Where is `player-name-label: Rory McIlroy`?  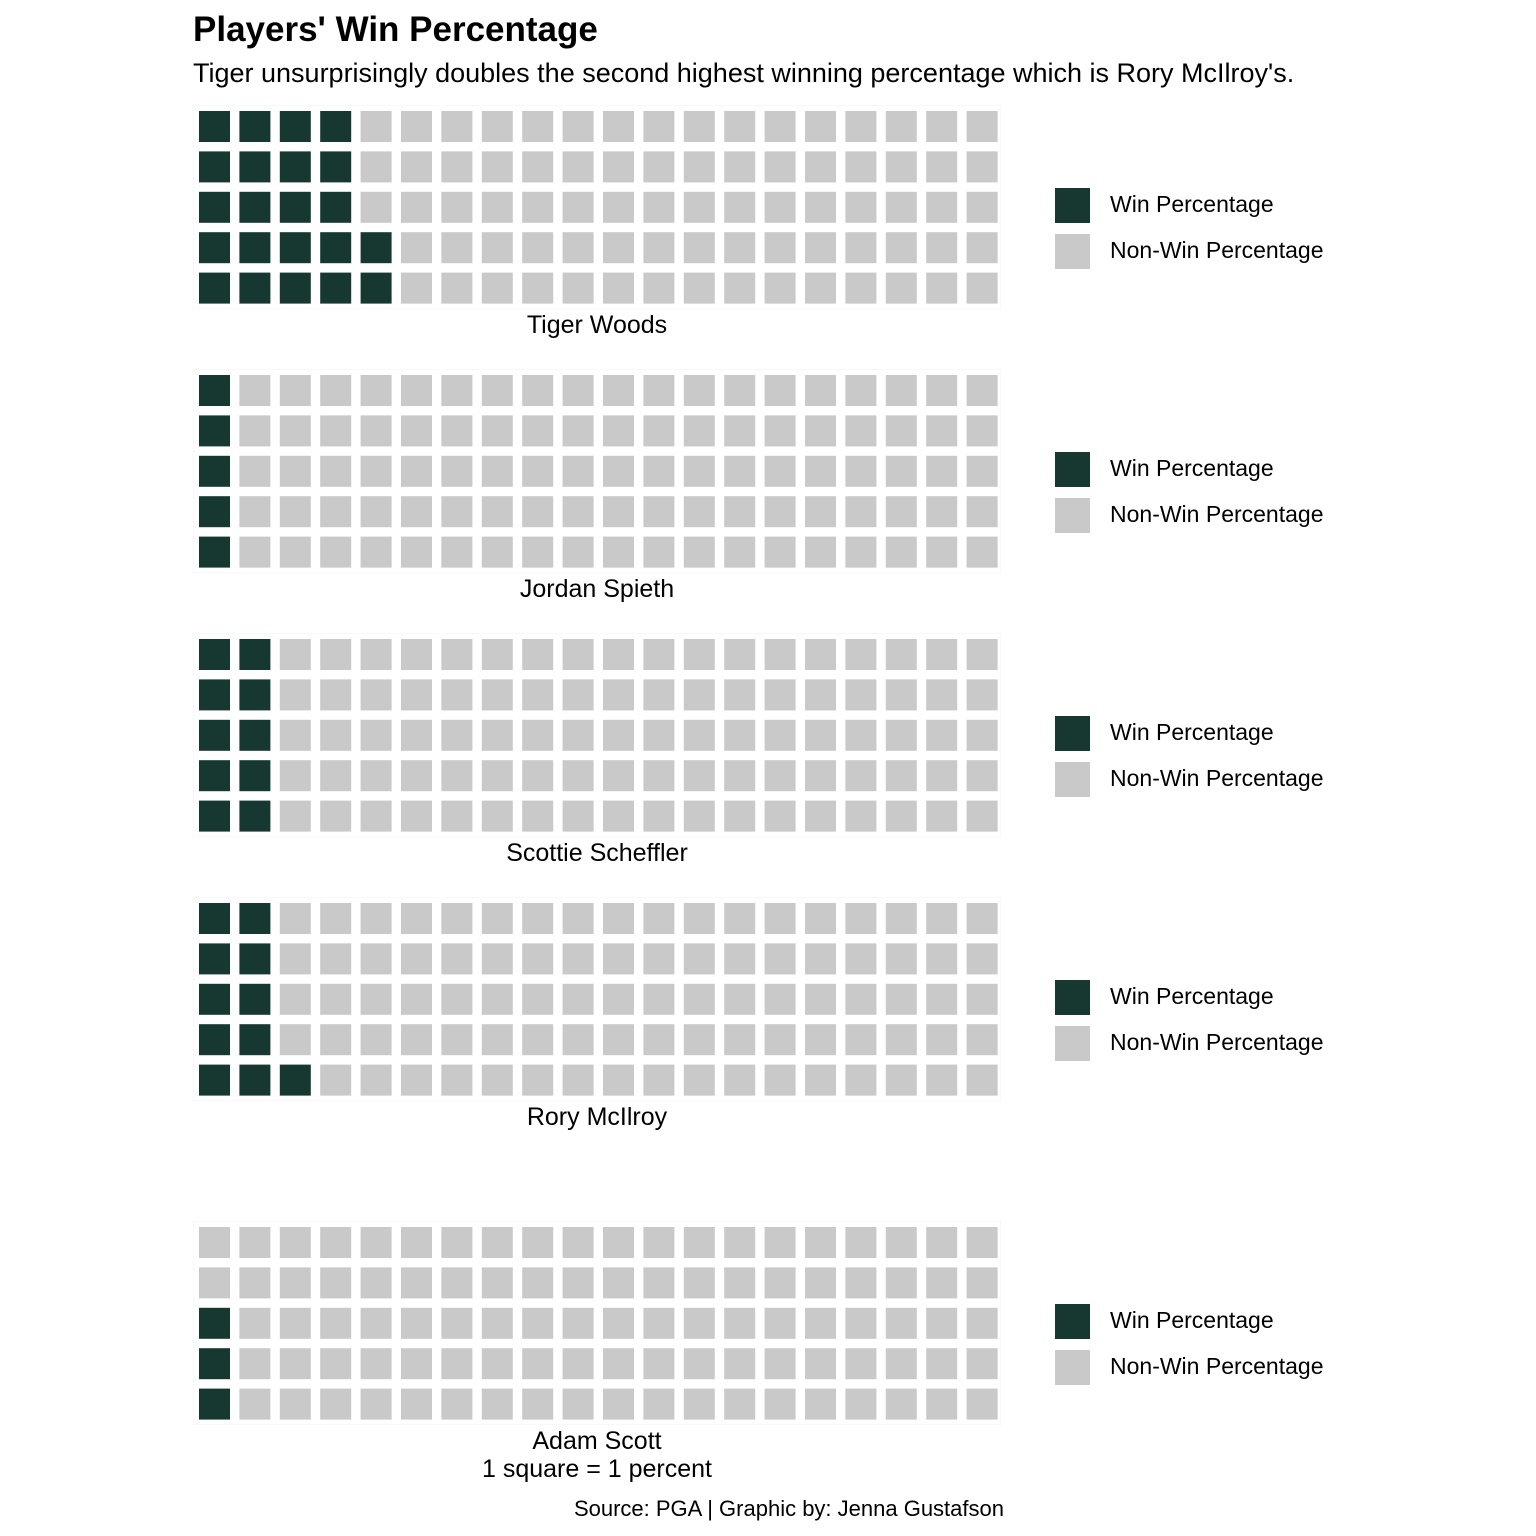 player-name-label: Rory McIlroy is located at coordinates (597, 1117).